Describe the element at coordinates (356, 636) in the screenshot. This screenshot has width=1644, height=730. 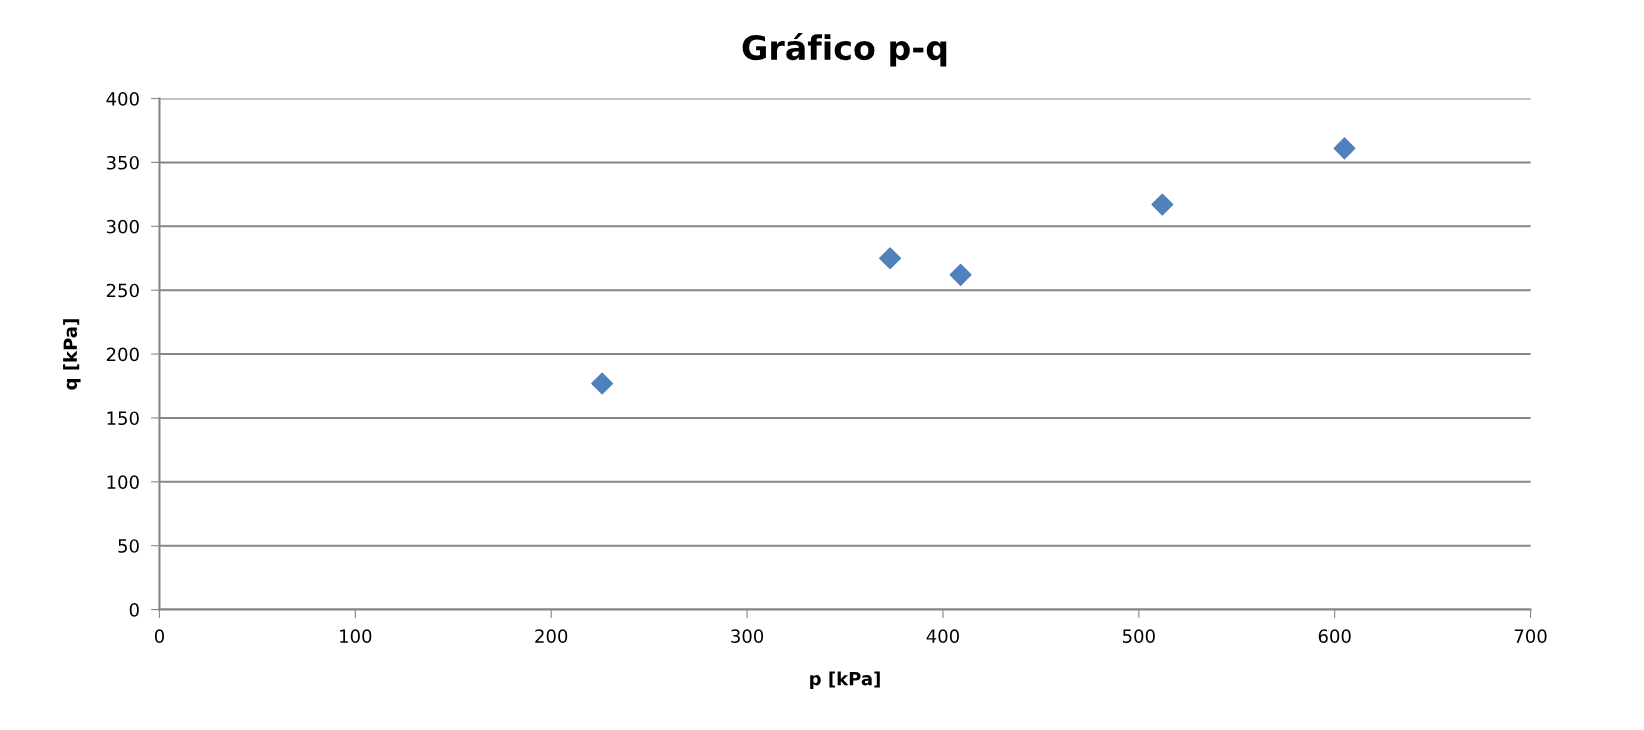
I see `x-tick-label: 100` at that location.